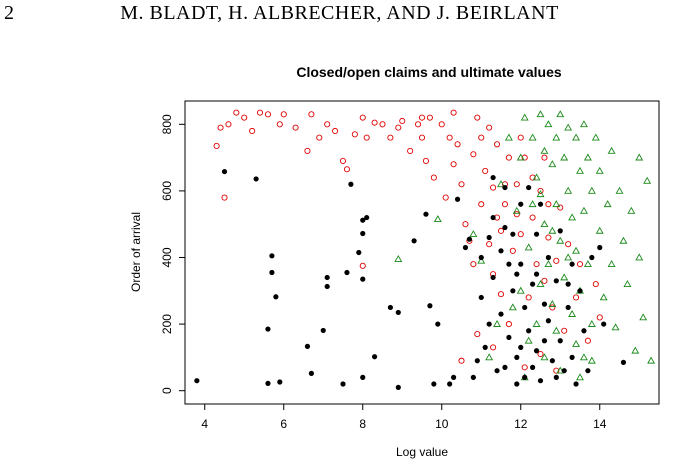 This screenshot has height=465, width=679. Describe the element at coordinates (167, 324) in the screenshot. I see `y-tick-label: 200` at that location.